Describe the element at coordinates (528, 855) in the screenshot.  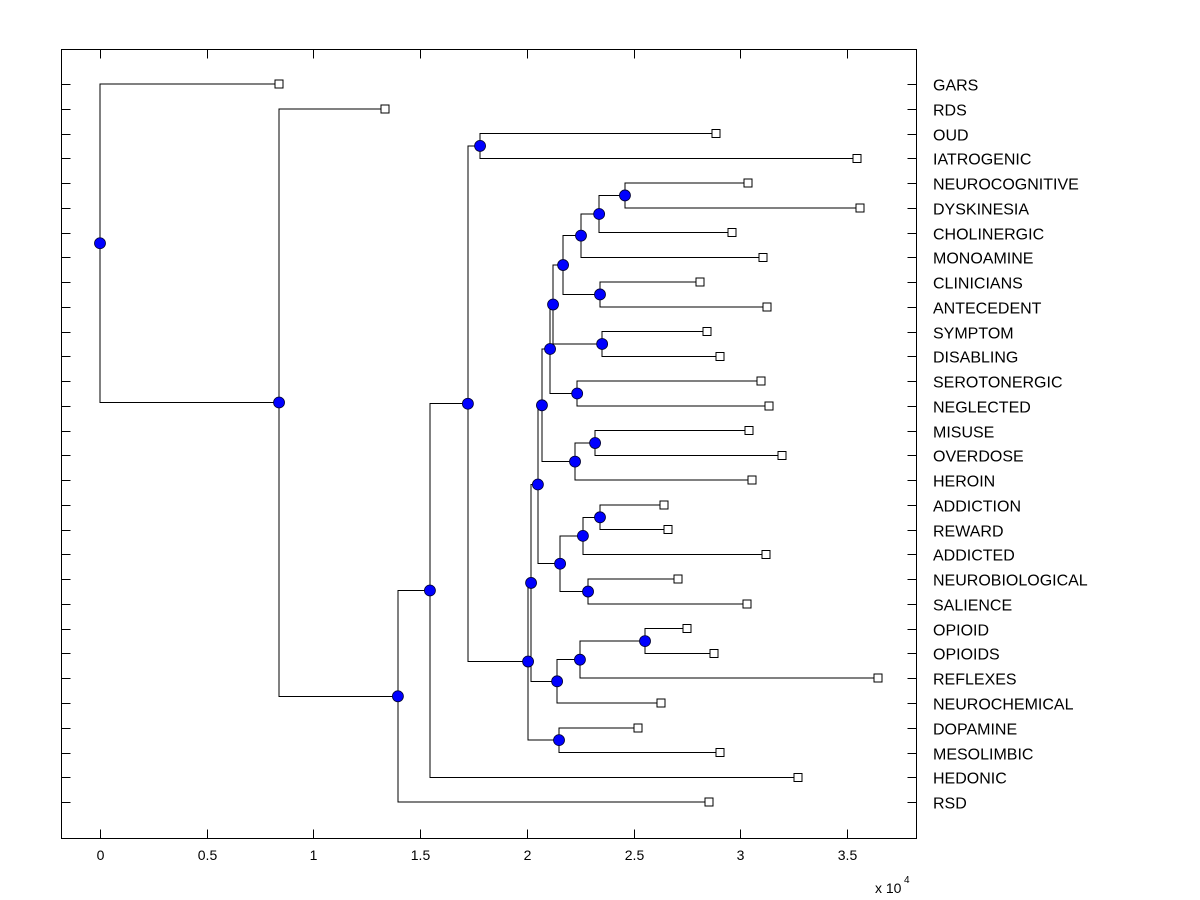
I see `x-tick-label: 2` at that location.